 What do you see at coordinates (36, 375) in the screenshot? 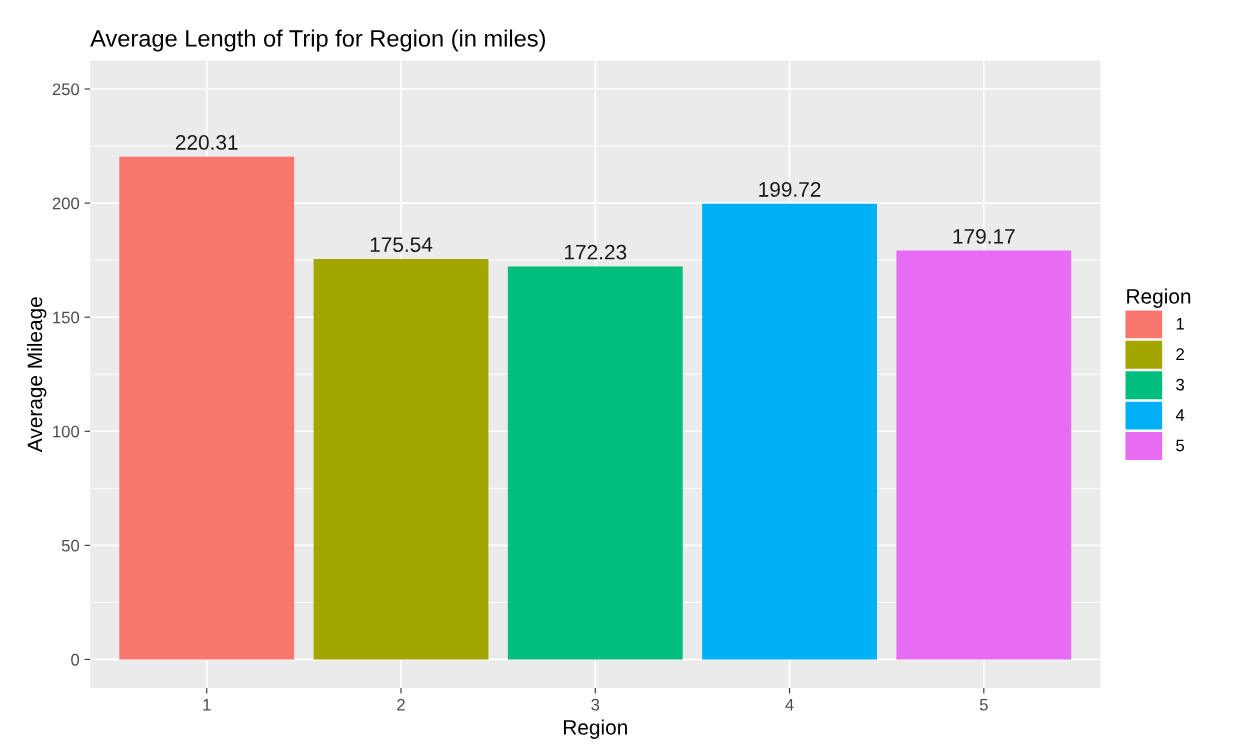
I see `y-axis-title: Average Mileage` at bounding box center [36, 375].